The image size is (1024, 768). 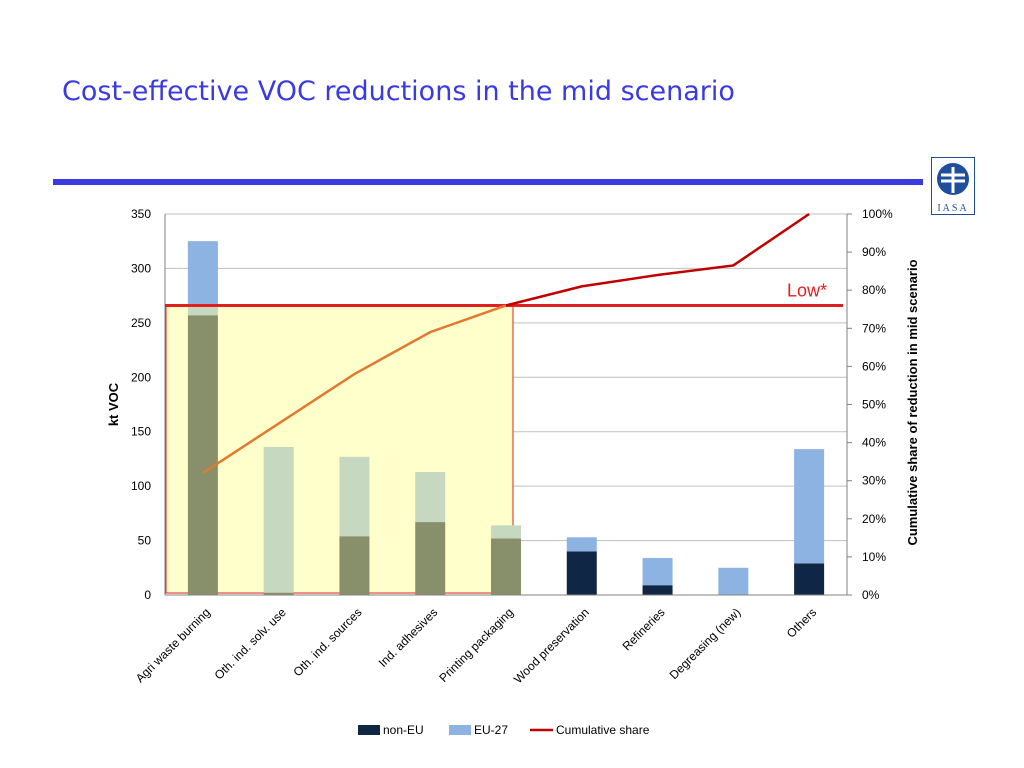 I want to click on category-label: Agri waste burning, so click(x=173, y=645).